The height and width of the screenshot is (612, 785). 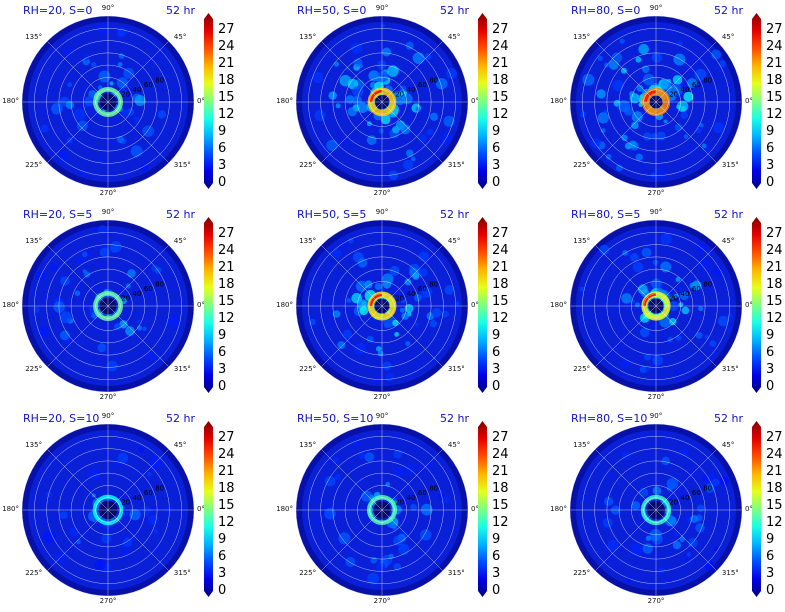 I want to click on angle-label: 180°, so click(x=10, y=305).